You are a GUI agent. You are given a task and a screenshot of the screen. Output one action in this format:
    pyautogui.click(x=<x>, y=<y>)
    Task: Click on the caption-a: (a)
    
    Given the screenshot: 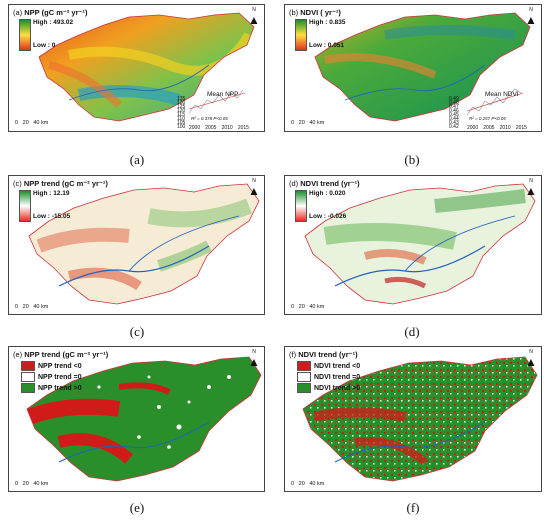 What is the action you would take?
    pyautogui.click(x=137, y=159)
    